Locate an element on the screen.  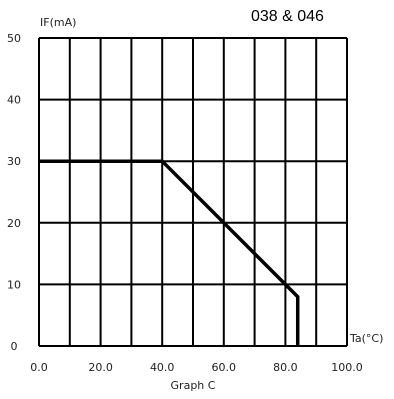
x-tick-label: 100.0 is located at coordinates (347, 367).